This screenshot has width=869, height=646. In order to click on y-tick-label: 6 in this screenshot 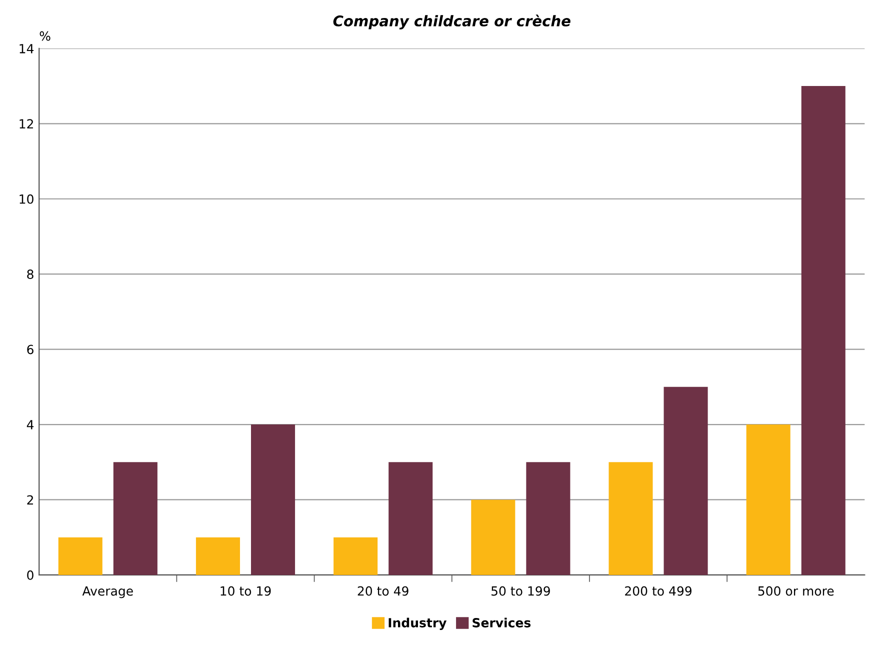, I will do `click(30, 349)`.